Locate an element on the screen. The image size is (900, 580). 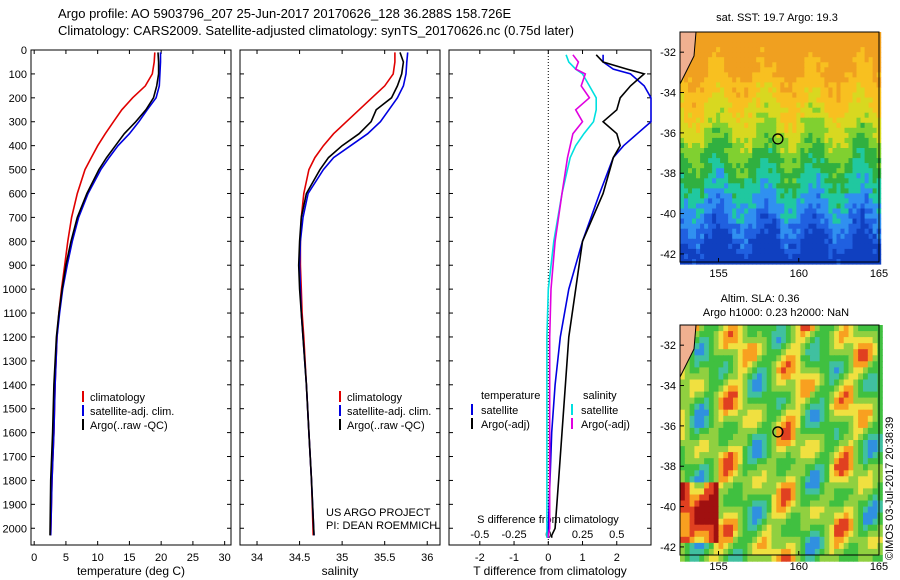
salinity-xtick-label: 34 is located at coordinates (257, 558).